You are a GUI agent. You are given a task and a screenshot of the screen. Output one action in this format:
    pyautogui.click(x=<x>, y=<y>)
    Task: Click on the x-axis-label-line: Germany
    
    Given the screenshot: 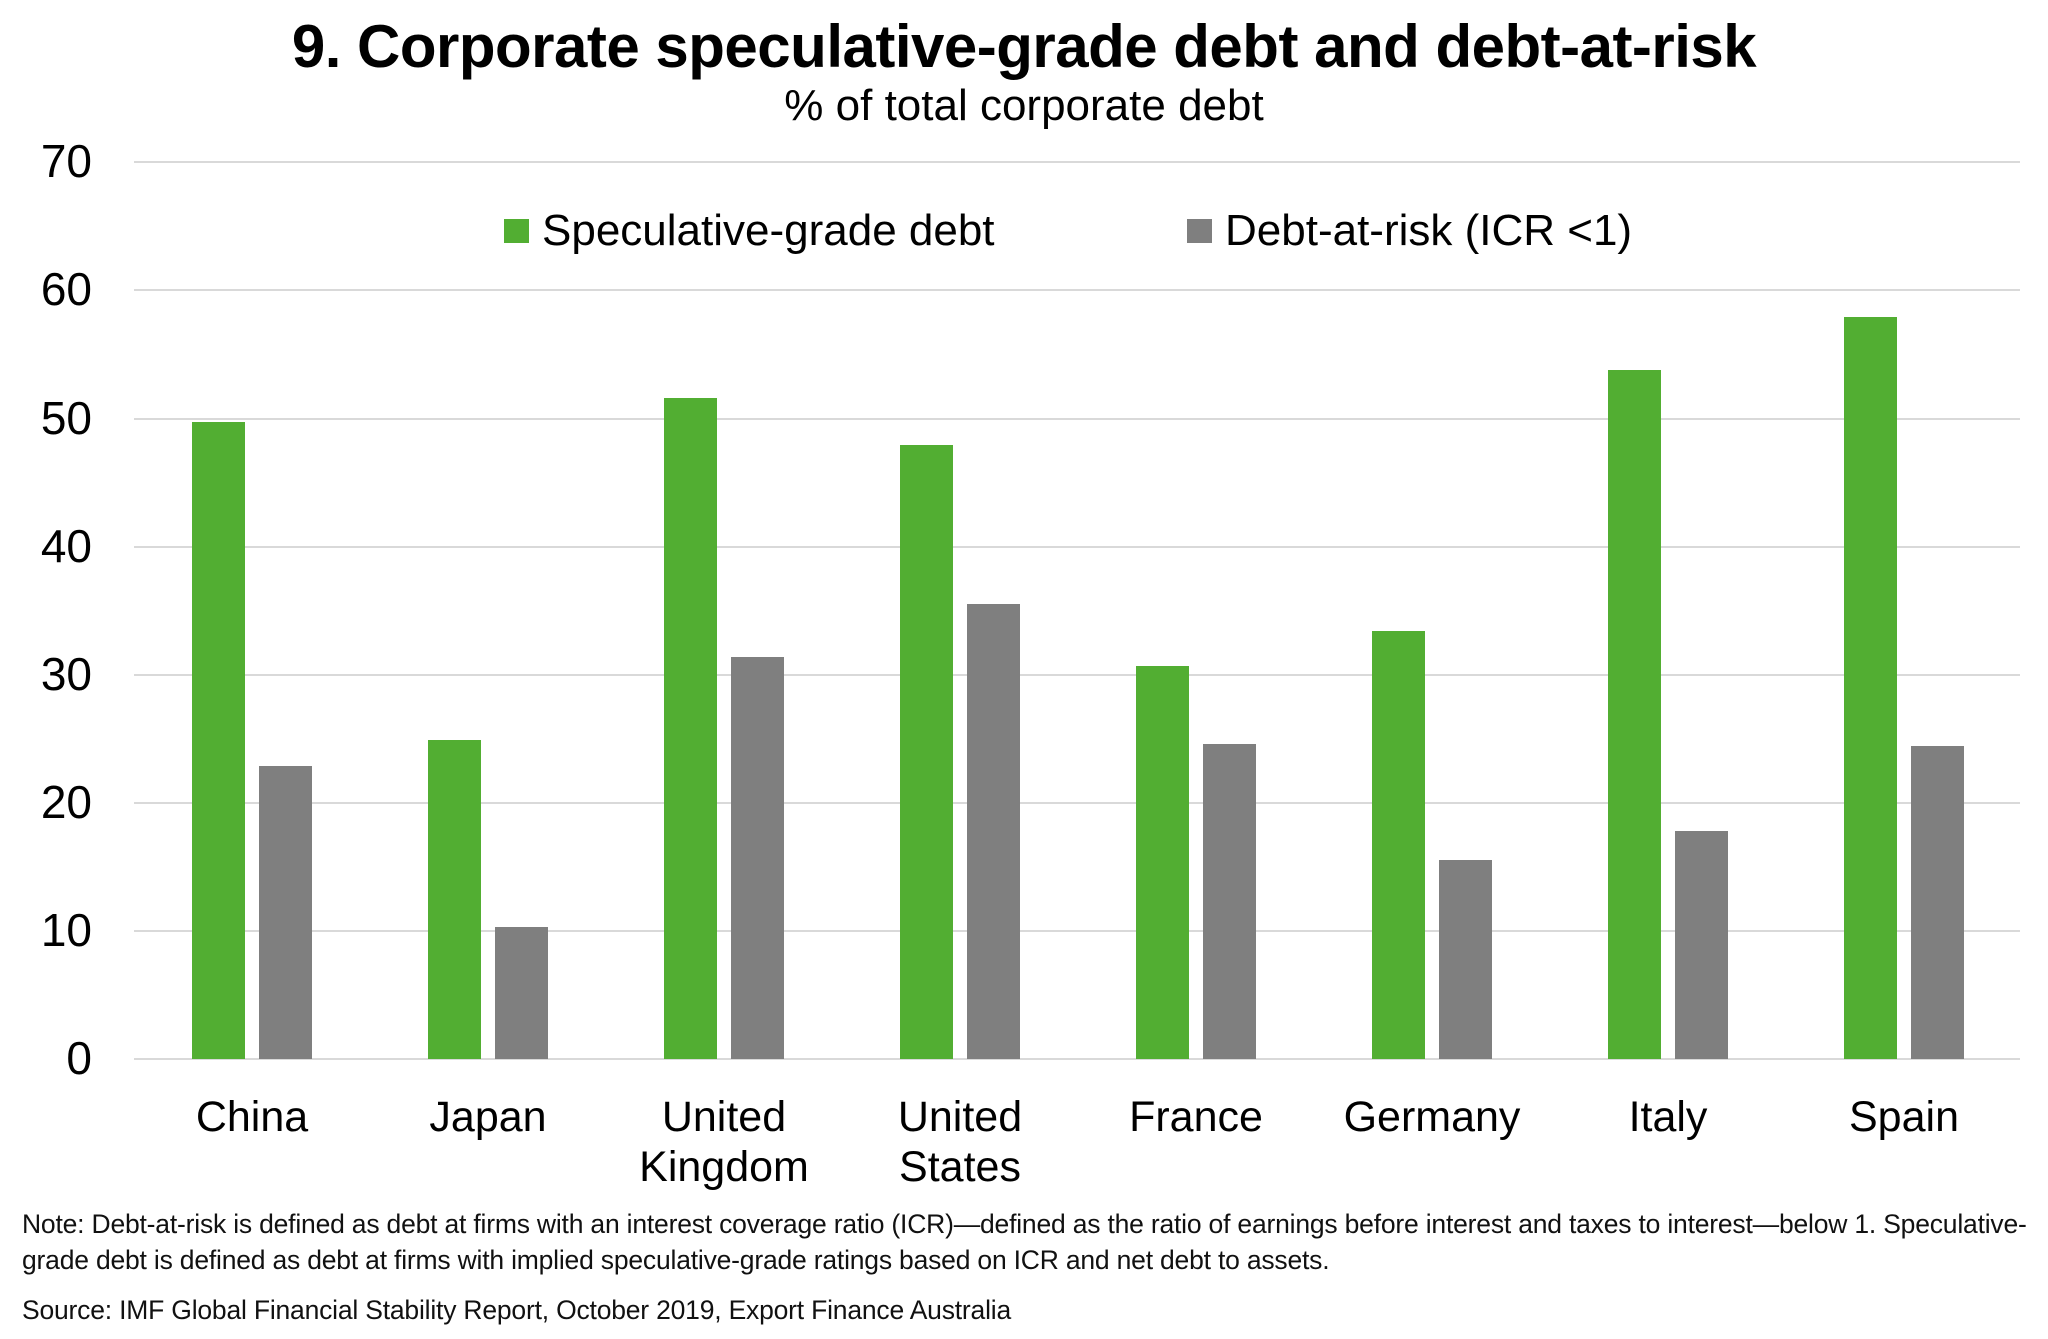 What is the action you would take?
    pyautogui.click(x=1432, y=1117)
    